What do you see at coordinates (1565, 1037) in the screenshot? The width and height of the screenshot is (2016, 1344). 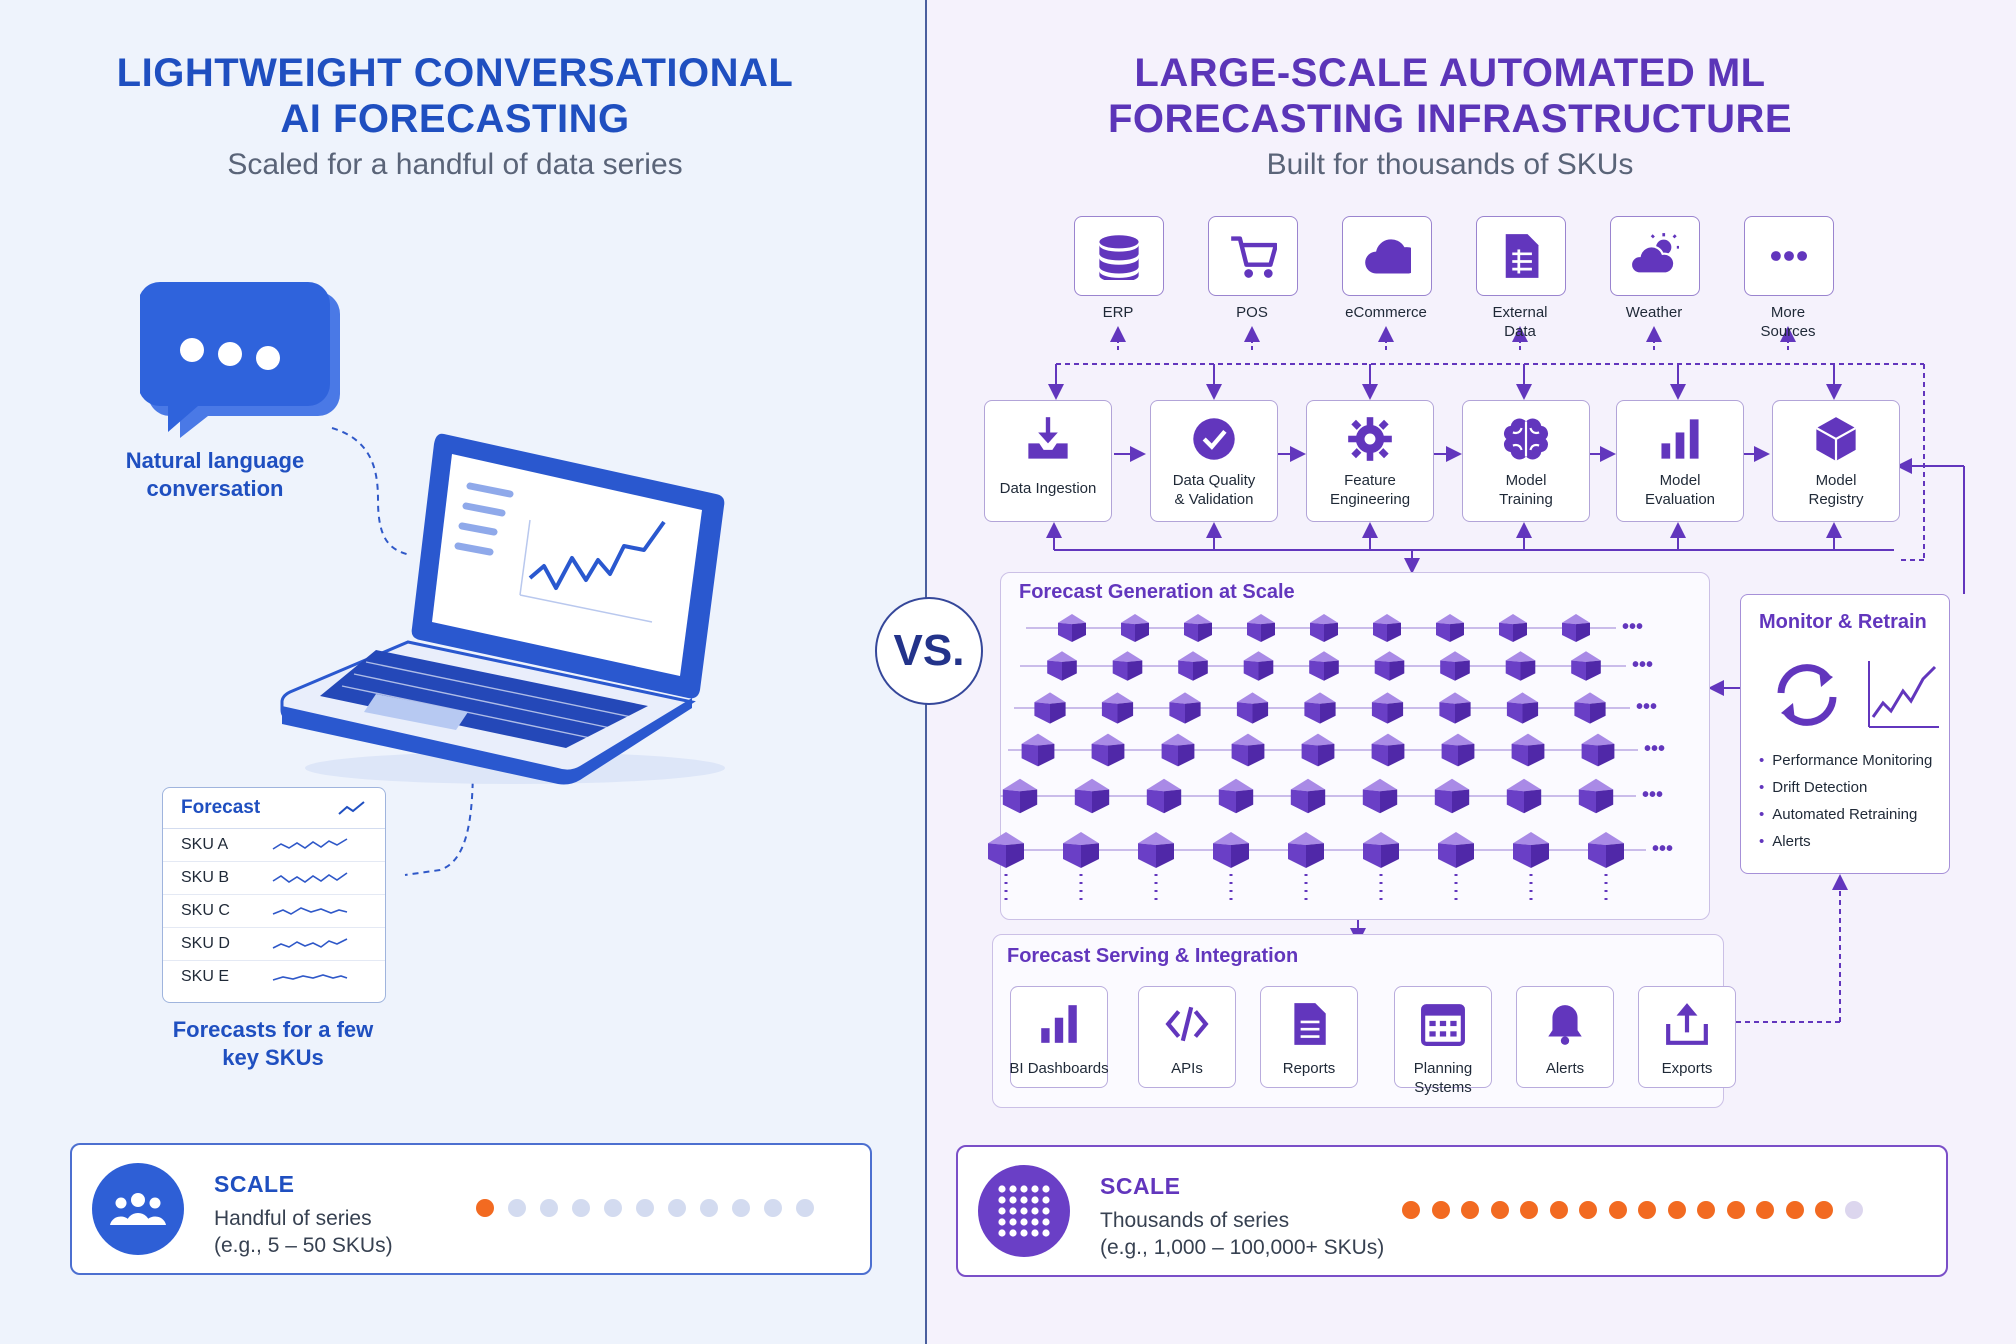 I see `serving-card: Alerts` at bounding box center [1565, 1037].